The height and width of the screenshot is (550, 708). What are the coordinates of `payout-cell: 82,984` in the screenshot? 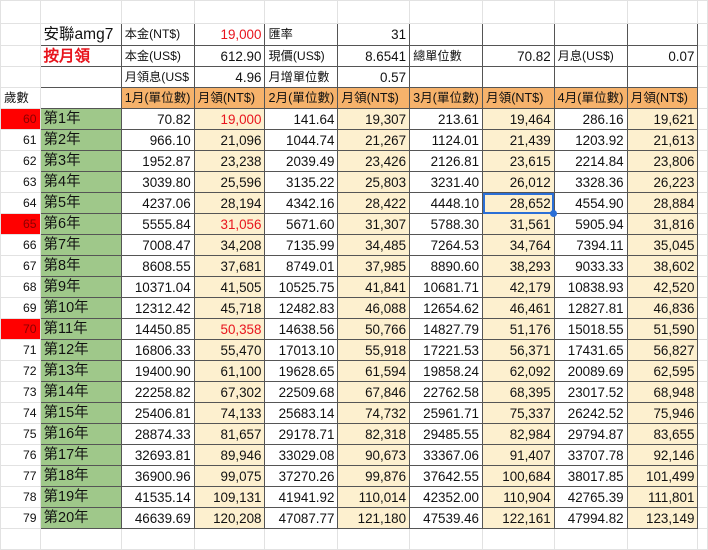 It's located at (518, 434).